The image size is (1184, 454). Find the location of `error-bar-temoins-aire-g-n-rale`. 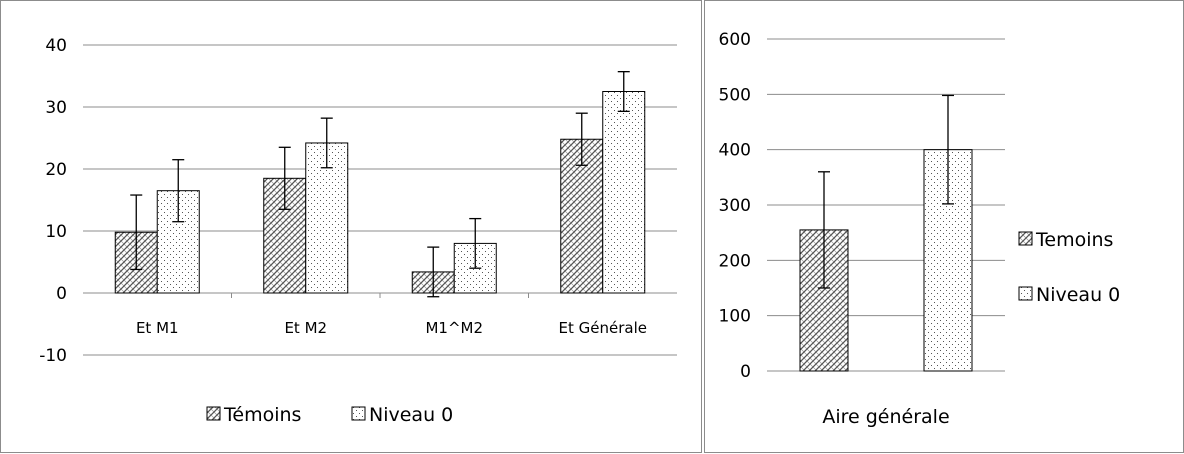

error-bar-temoins-aire-g-n-rale is located at coordinates (824, 230).